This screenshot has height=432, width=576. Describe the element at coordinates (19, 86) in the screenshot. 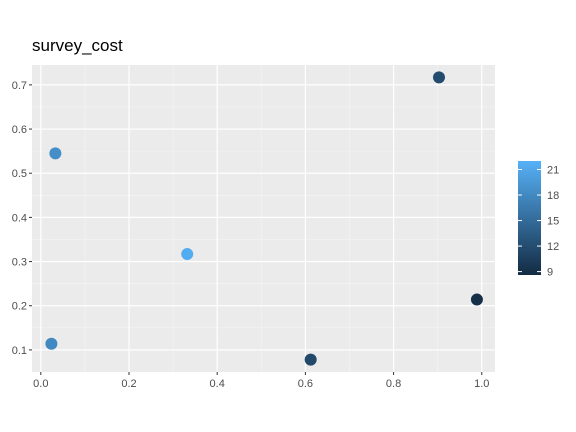

I see `y-tick-label: 0.7` at that location.